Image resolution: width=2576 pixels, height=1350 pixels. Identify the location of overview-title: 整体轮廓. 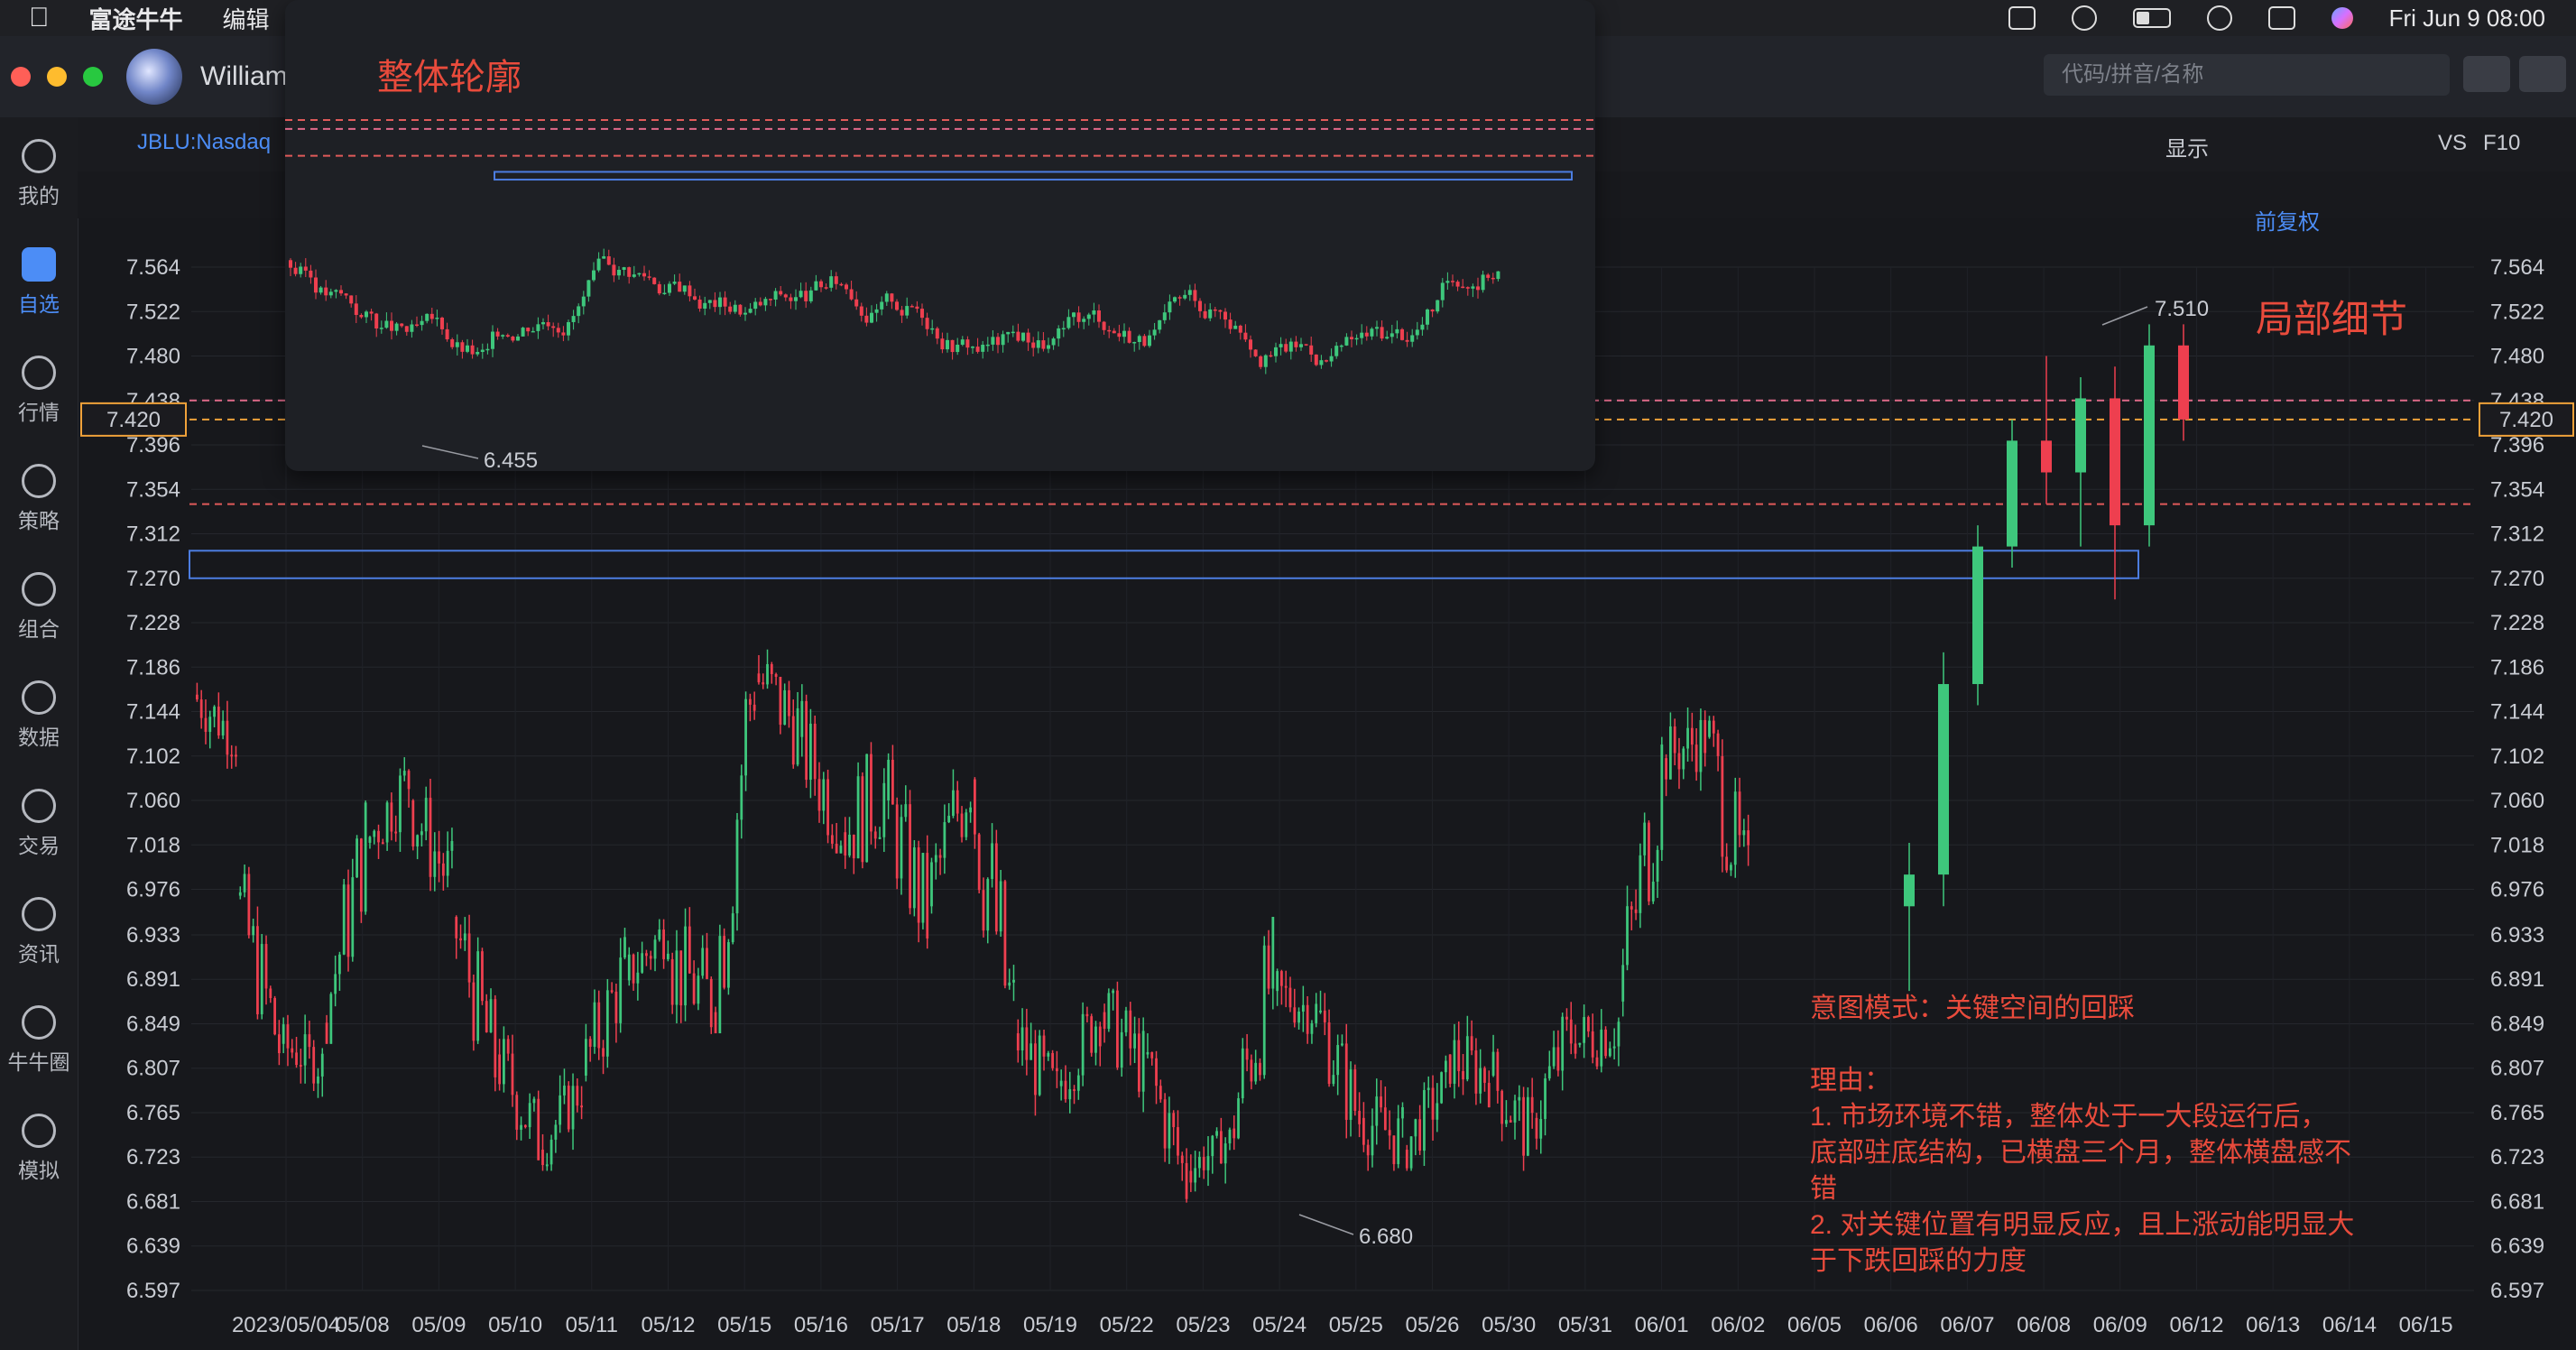
(449, 77).